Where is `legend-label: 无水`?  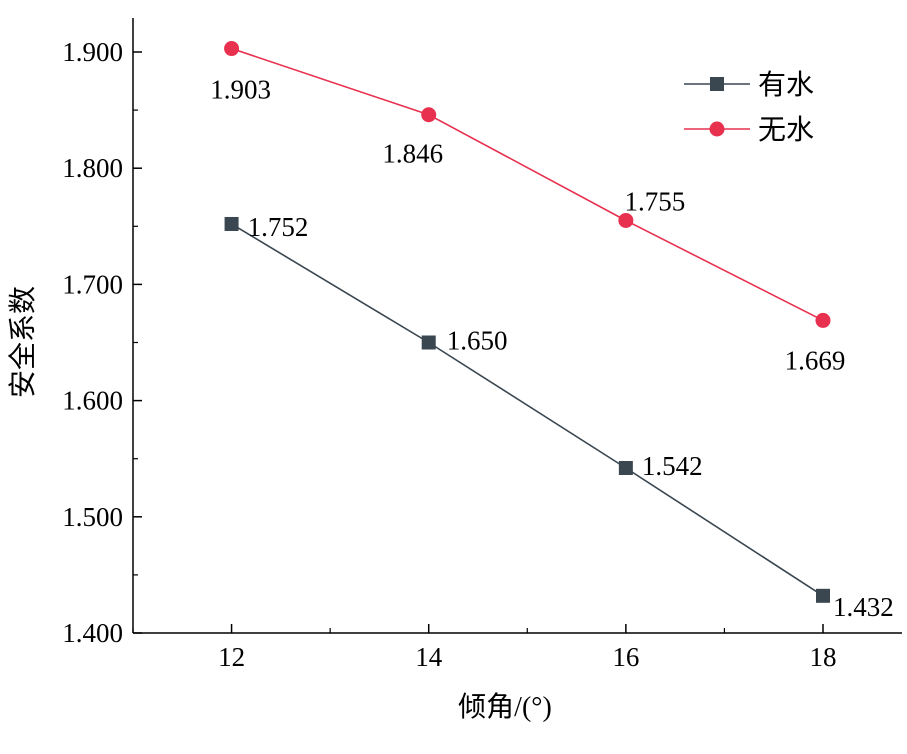
legend-label: 无水 is located at coordinates (786, 130).